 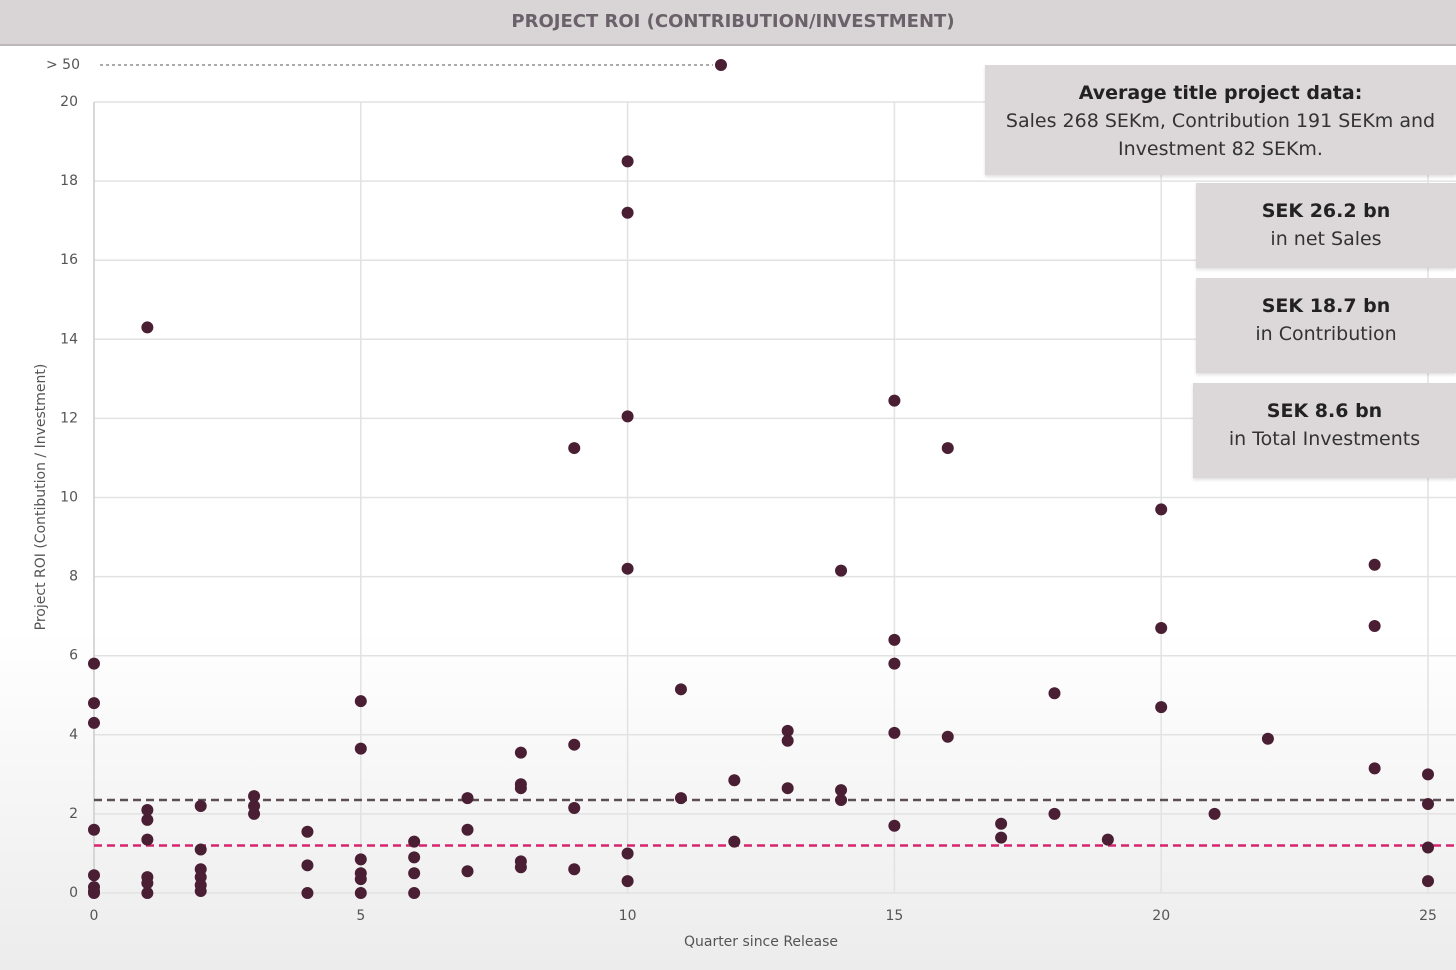 I want to click on y-tick-label: 8, so click(x=73, y=577).